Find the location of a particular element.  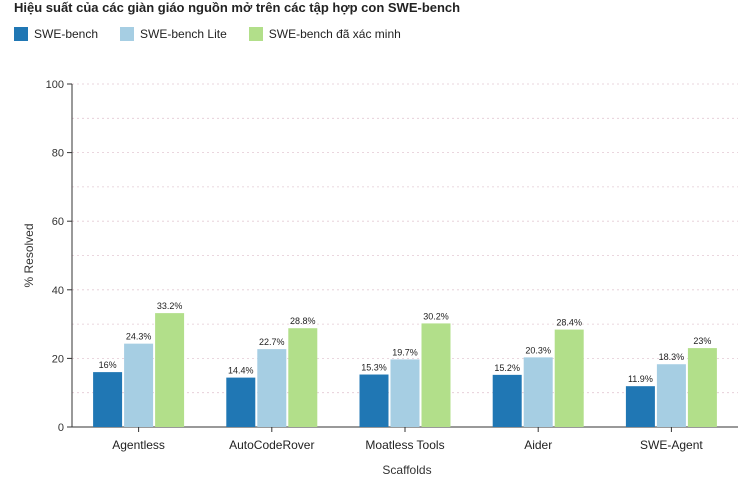

legend-label: SWE-bench is located at coordinates (66, 34).